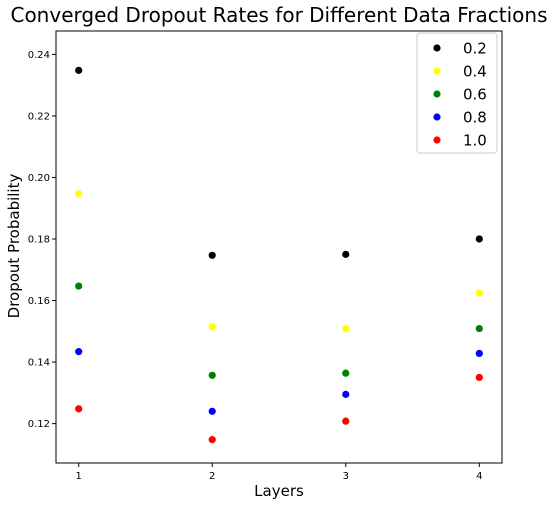 The width and height of the screenshot is (557, 506). I want to click on y-tick-label: 0.18, so click(39, 240).